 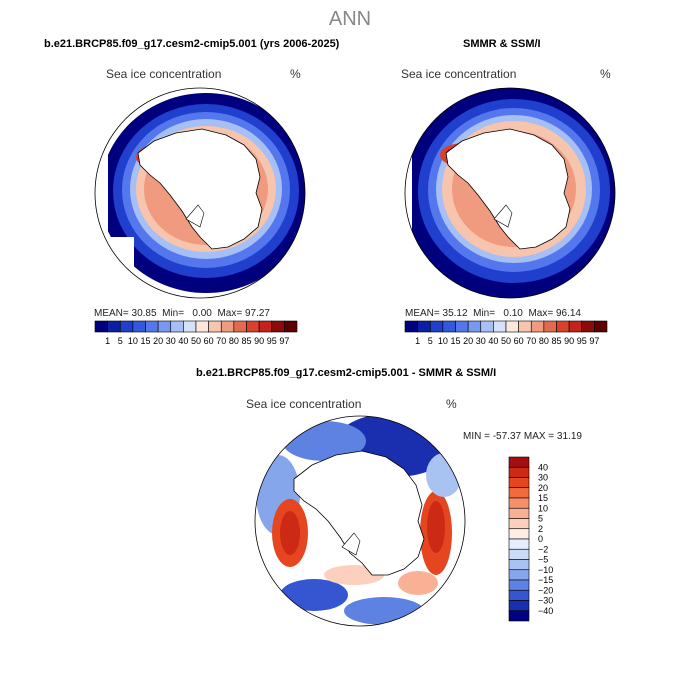 I want to click on panel-2-colorbar-tick-label: 85, so click(x=556, y=341).